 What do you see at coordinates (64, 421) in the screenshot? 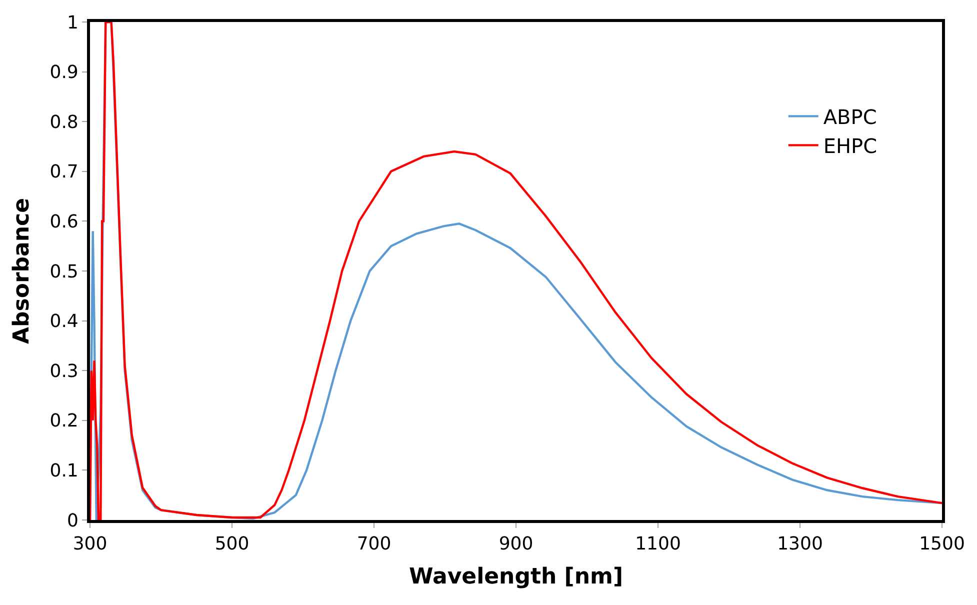
I see `y-tick-label: 0.2` at bounding box center [64, 421].